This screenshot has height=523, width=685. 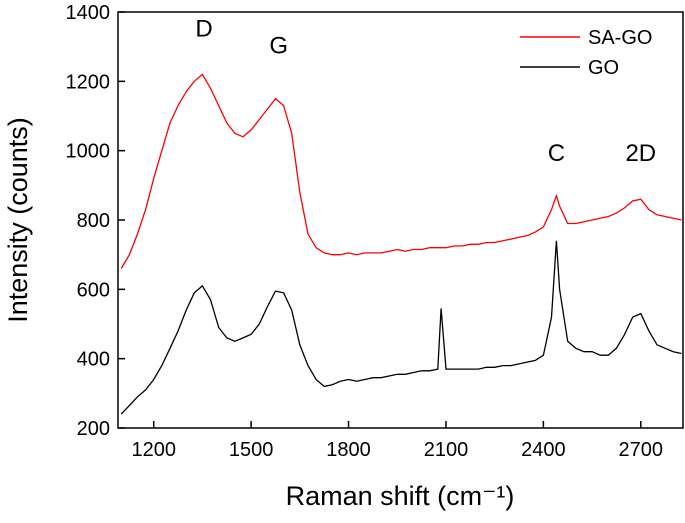 I want to click on legend-label: GO, so click(x=603, y=68).